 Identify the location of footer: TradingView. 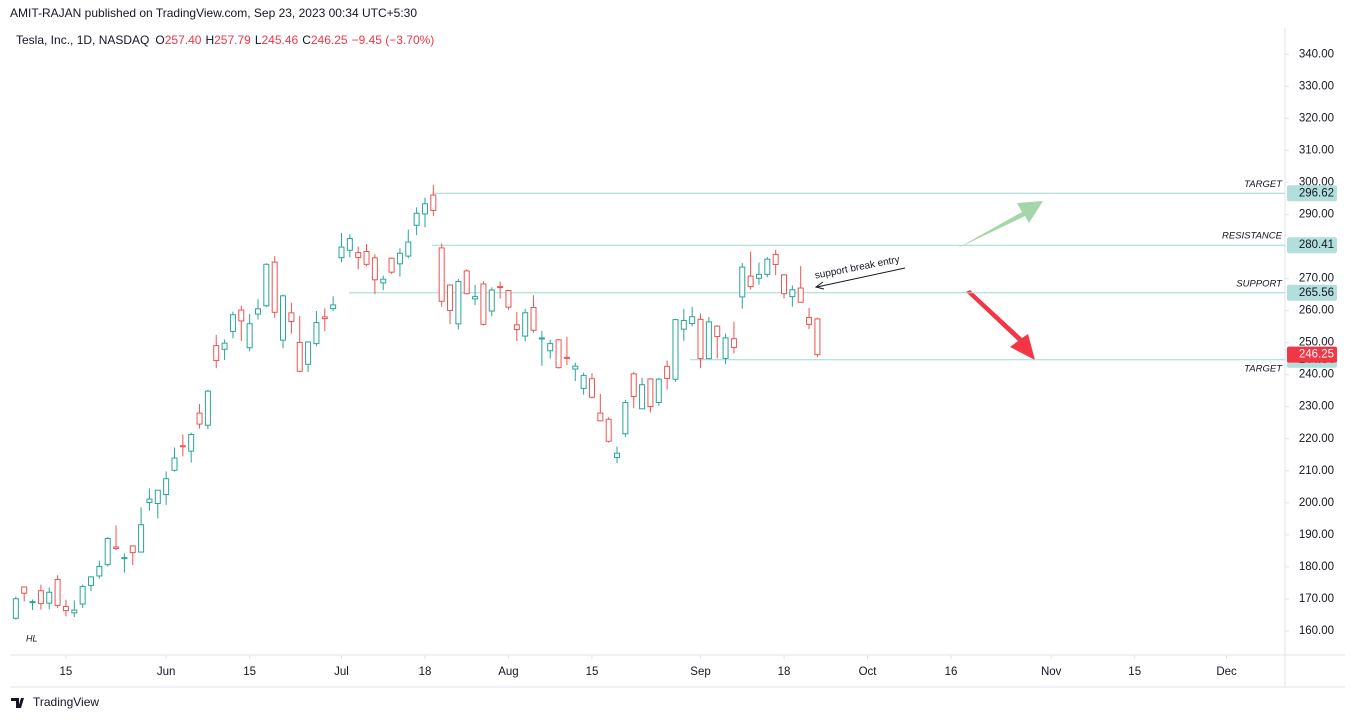
(55, 702).